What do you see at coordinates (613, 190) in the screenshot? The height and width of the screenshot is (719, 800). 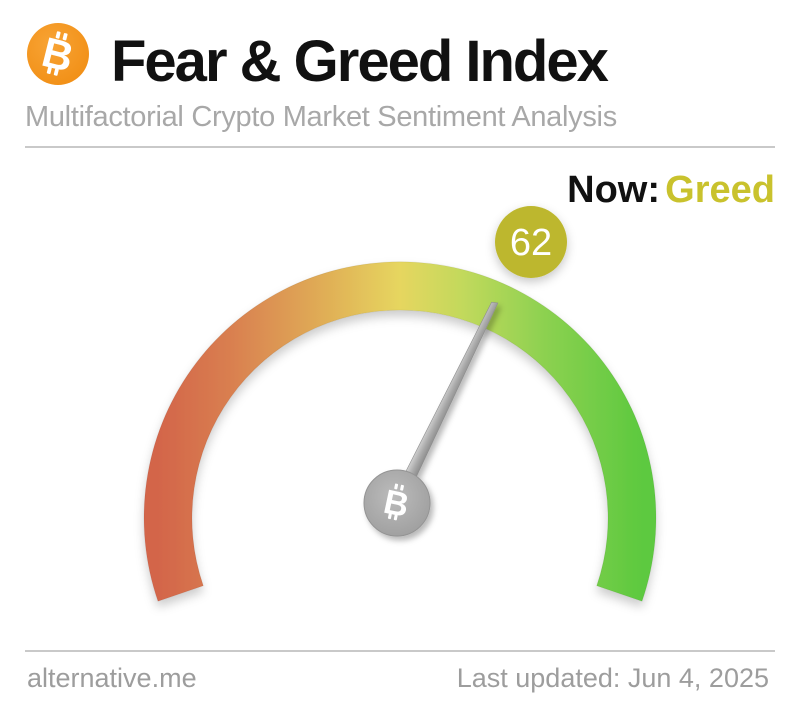 I see `now-label: Now:` at bounding box center [613, 190].